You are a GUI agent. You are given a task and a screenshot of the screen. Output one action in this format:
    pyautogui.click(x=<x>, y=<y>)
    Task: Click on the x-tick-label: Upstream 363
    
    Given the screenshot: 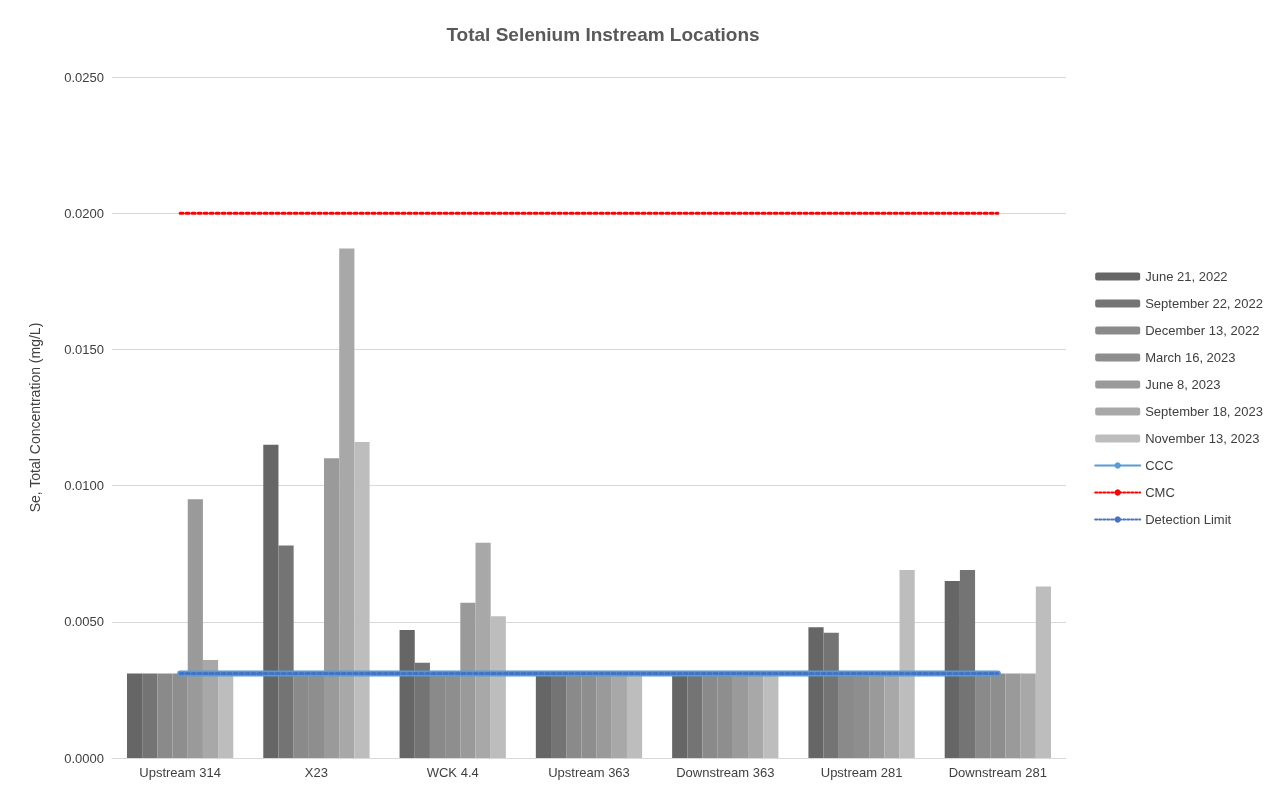 What is the action you would take?
    pyautogui.click(x=589, y=772)
    